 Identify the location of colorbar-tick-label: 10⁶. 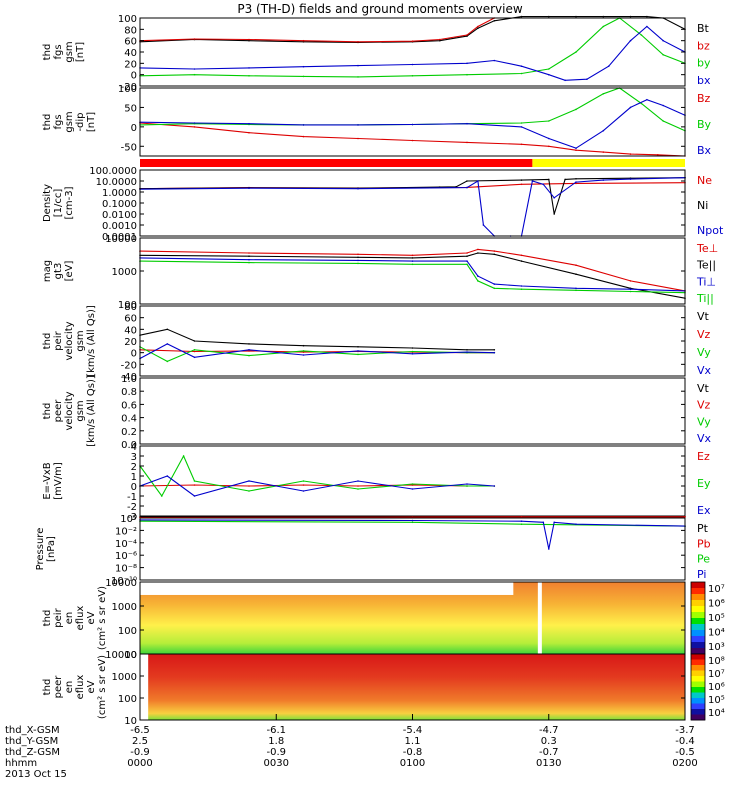
(716, 687).